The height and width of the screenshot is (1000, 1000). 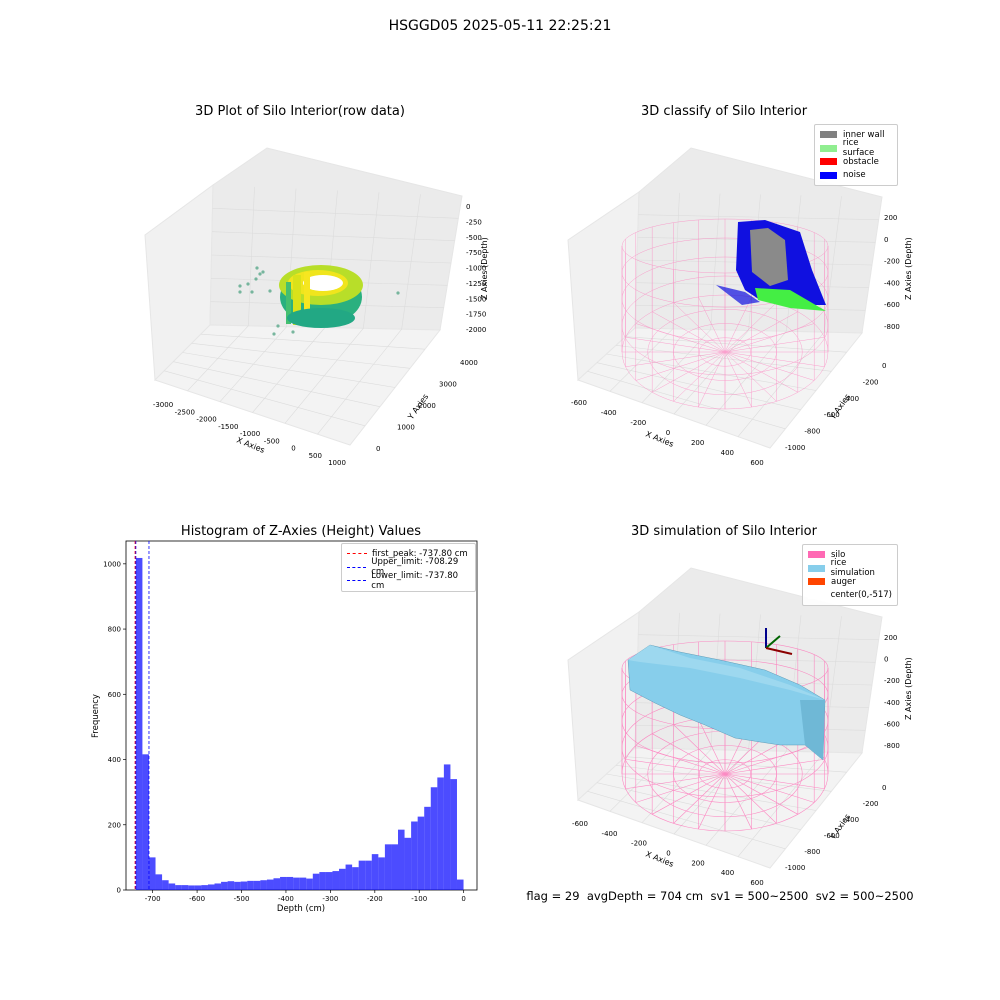 What do you see at coordinates (840, 827) in the screenshot?
I see `p4-ylabel: Y Axies` at bounding box center [840, 827].